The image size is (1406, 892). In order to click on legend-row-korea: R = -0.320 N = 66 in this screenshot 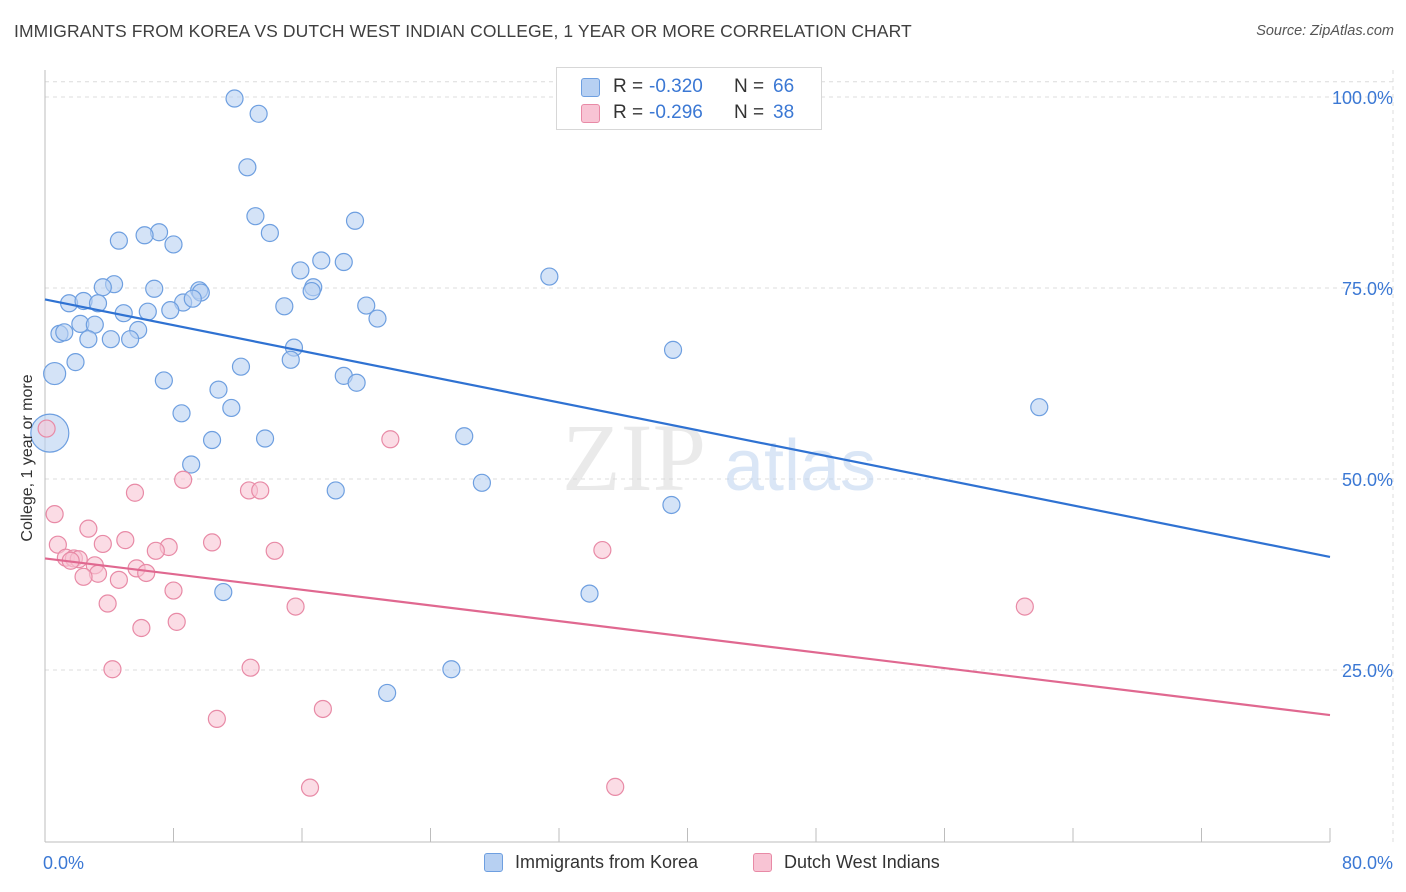, I will do `click(689, 88)`.